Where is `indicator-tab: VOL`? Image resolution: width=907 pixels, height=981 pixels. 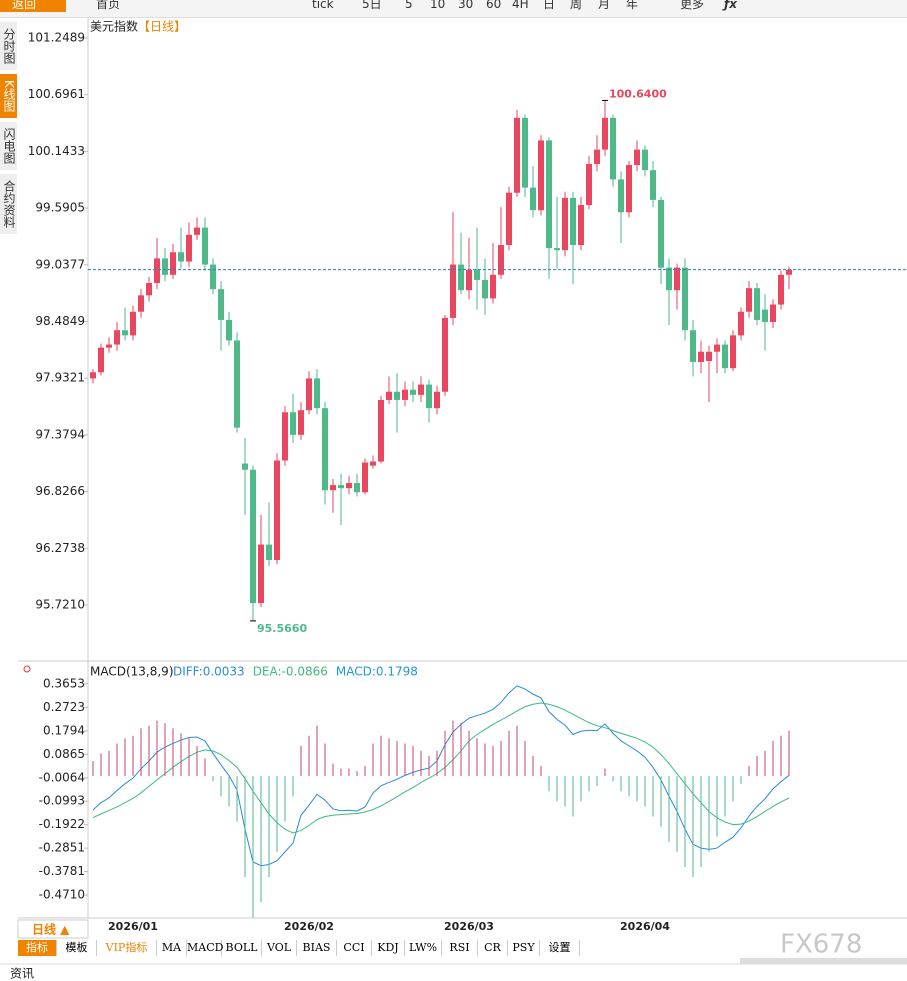
indicator-tab: VOL is located at coordinates (279, 948).